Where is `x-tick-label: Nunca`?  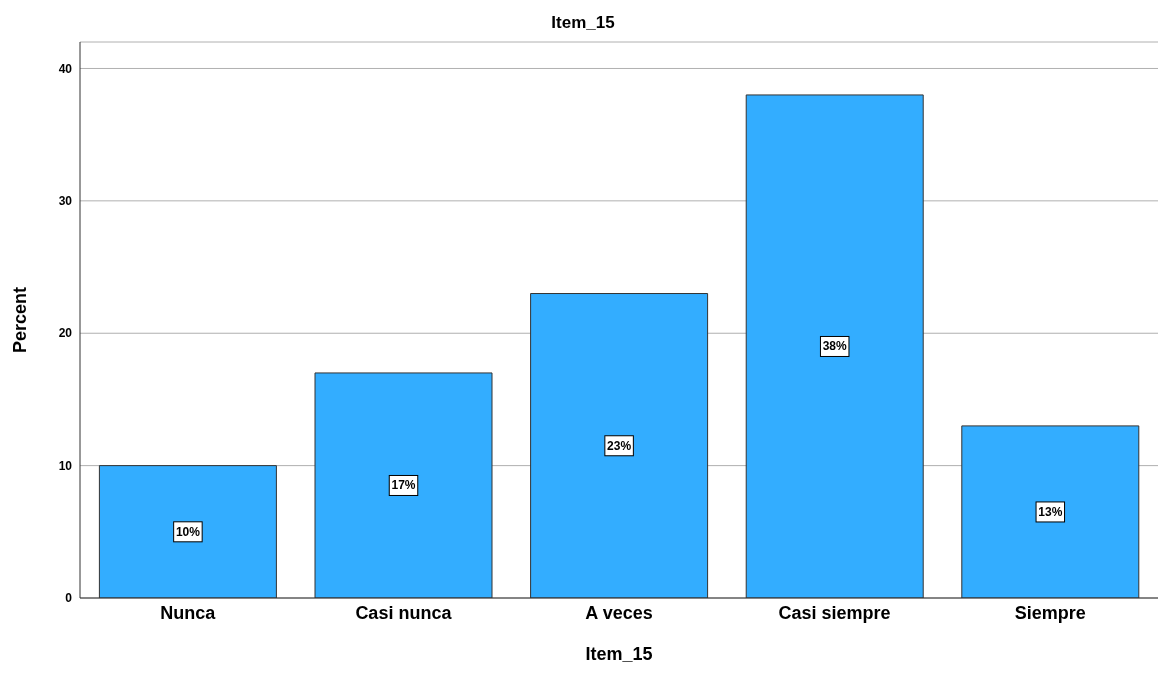 x-tick-label: Nunca is located at coordinates (188, 612).